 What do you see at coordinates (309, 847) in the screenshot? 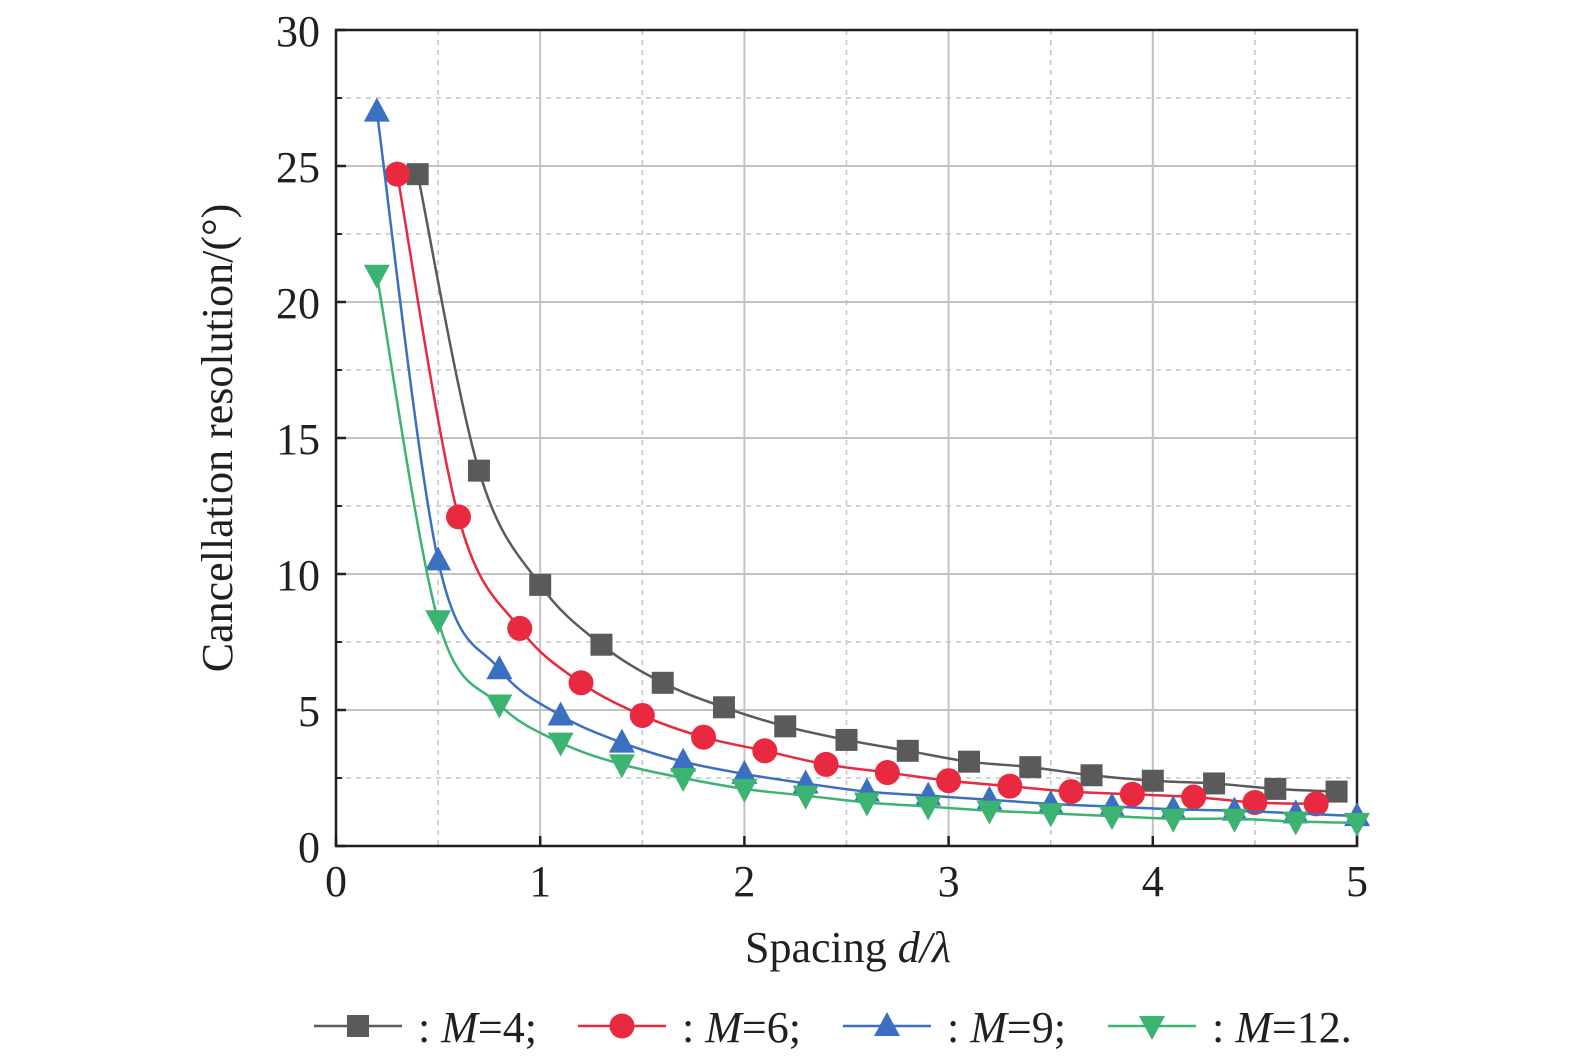
I see `y-tick-label: 0` at bounding box center [309, 847].